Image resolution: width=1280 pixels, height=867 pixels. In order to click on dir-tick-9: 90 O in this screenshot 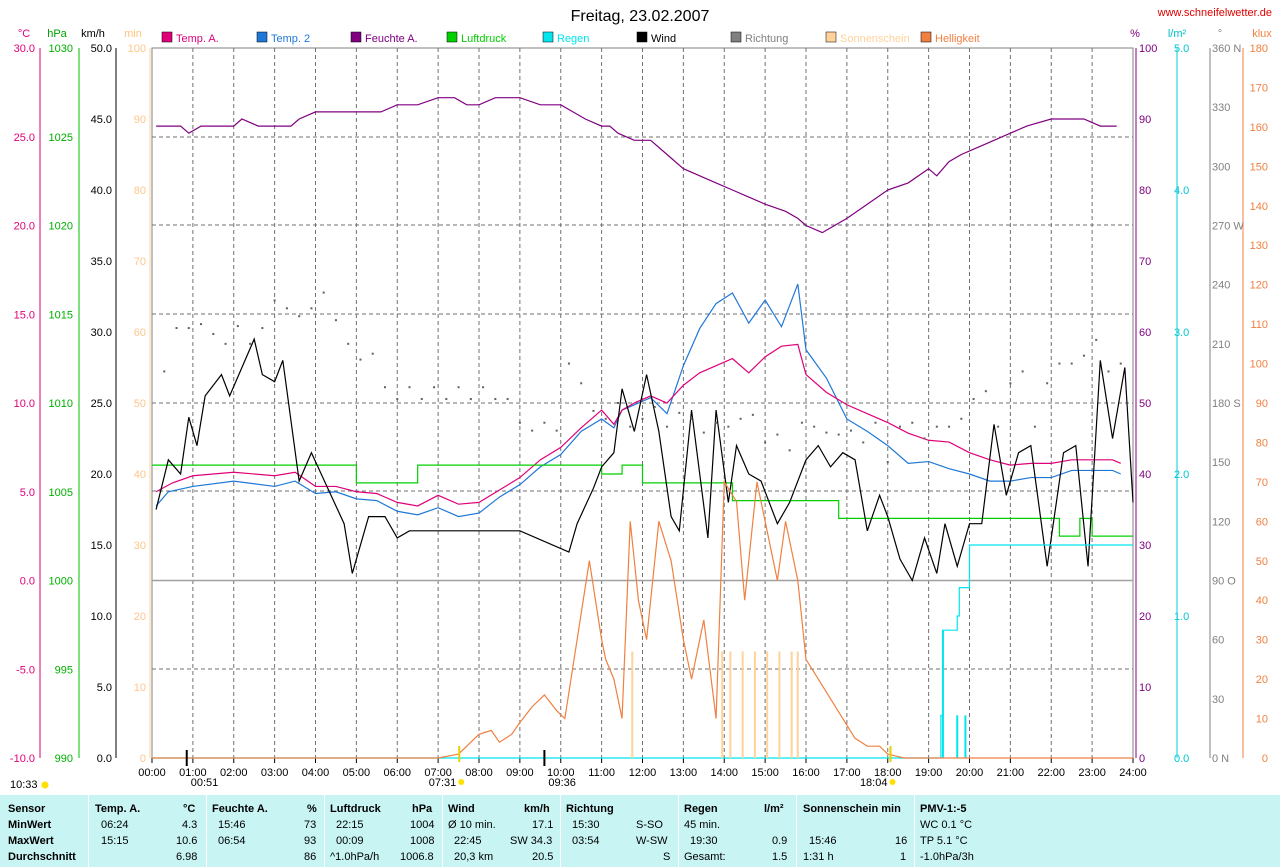, I will do `click(1224, 582)`.